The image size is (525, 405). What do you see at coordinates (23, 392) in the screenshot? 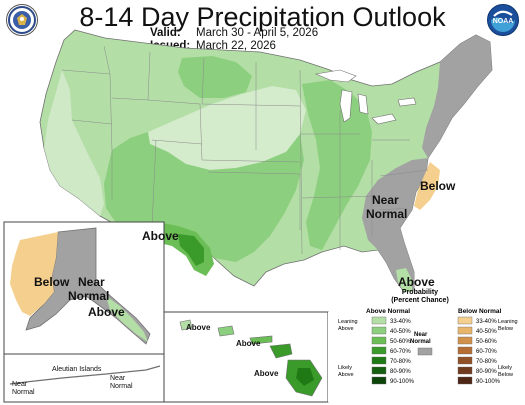
I see `label-aleutian-near-left-2: Normal` at bounding box center [23, 392].